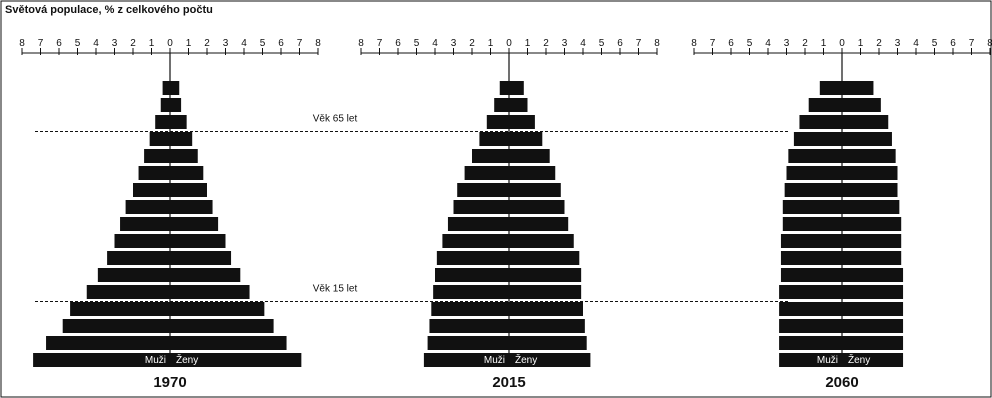 This screenshot has height=398, width=992. I want to click on reference-line-label: Věk 15 let, so click(335, 289).